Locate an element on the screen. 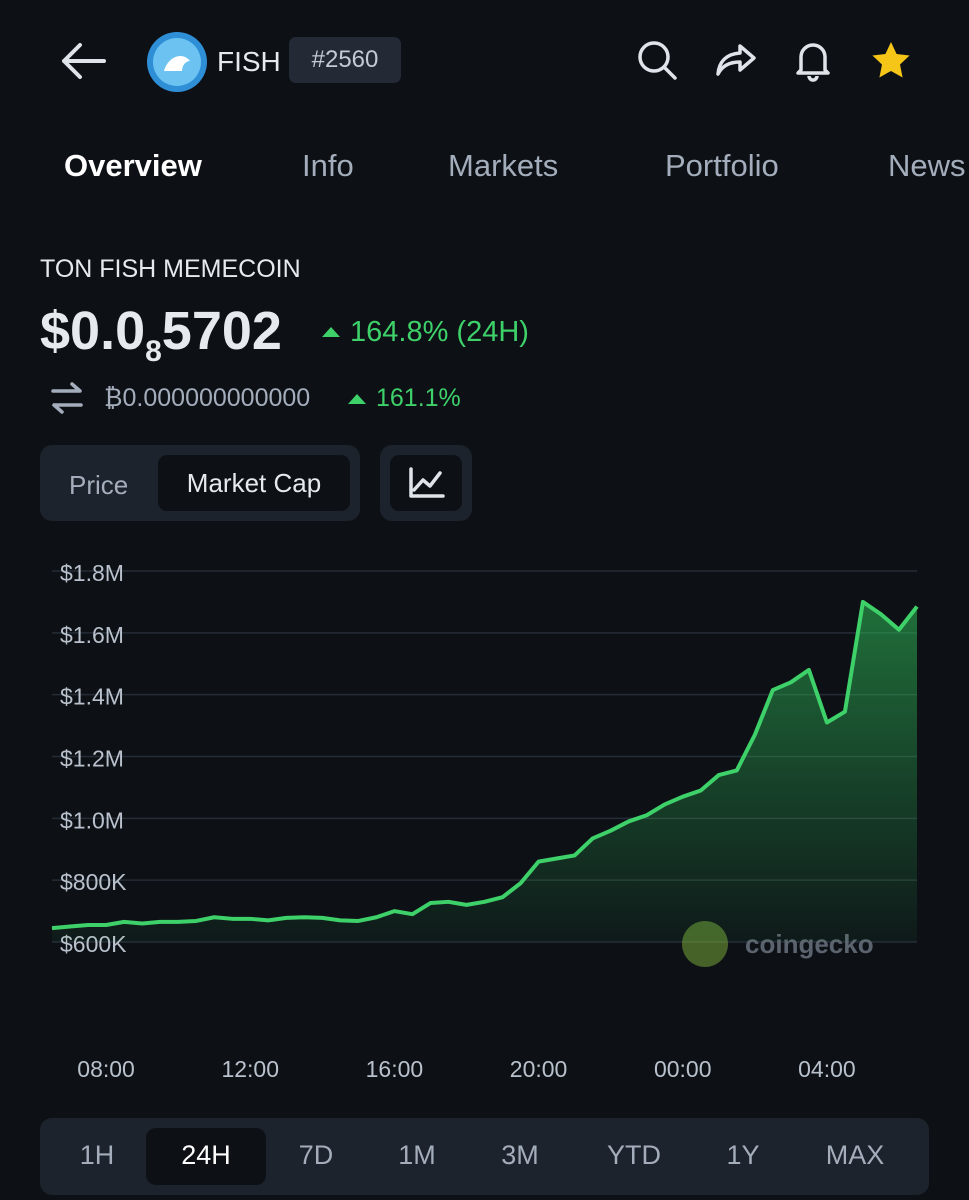  x-tick-label: 00:00 is located at coordinates (683, 1069).